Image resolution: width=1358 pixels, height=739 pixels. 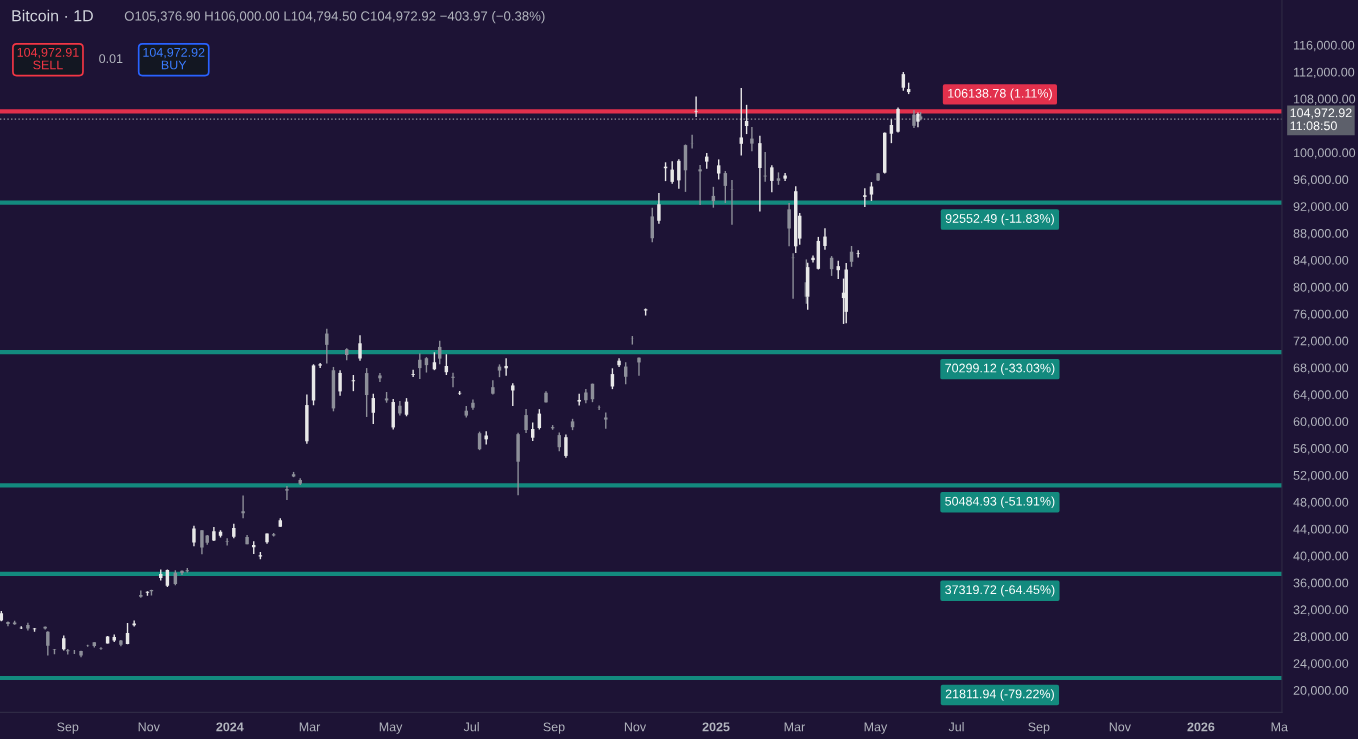 I want to click on y-tick-label: 28,000.00, so click(x=1321, y=637).